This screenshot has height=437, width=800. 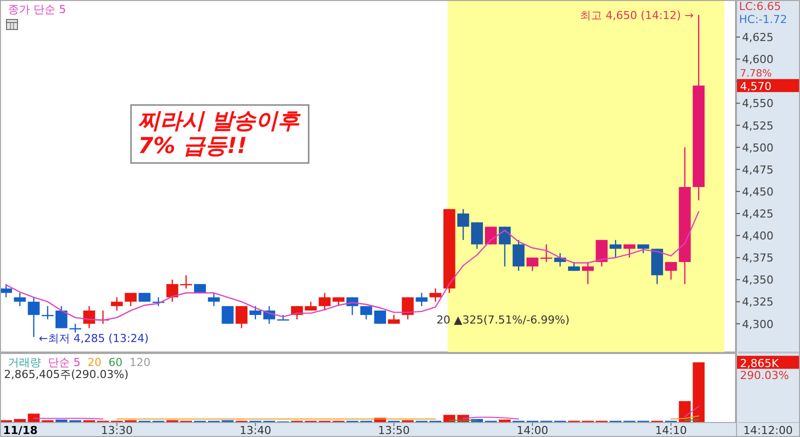 I want to click on chart-title: 거래량, so click(x=24, y=362).